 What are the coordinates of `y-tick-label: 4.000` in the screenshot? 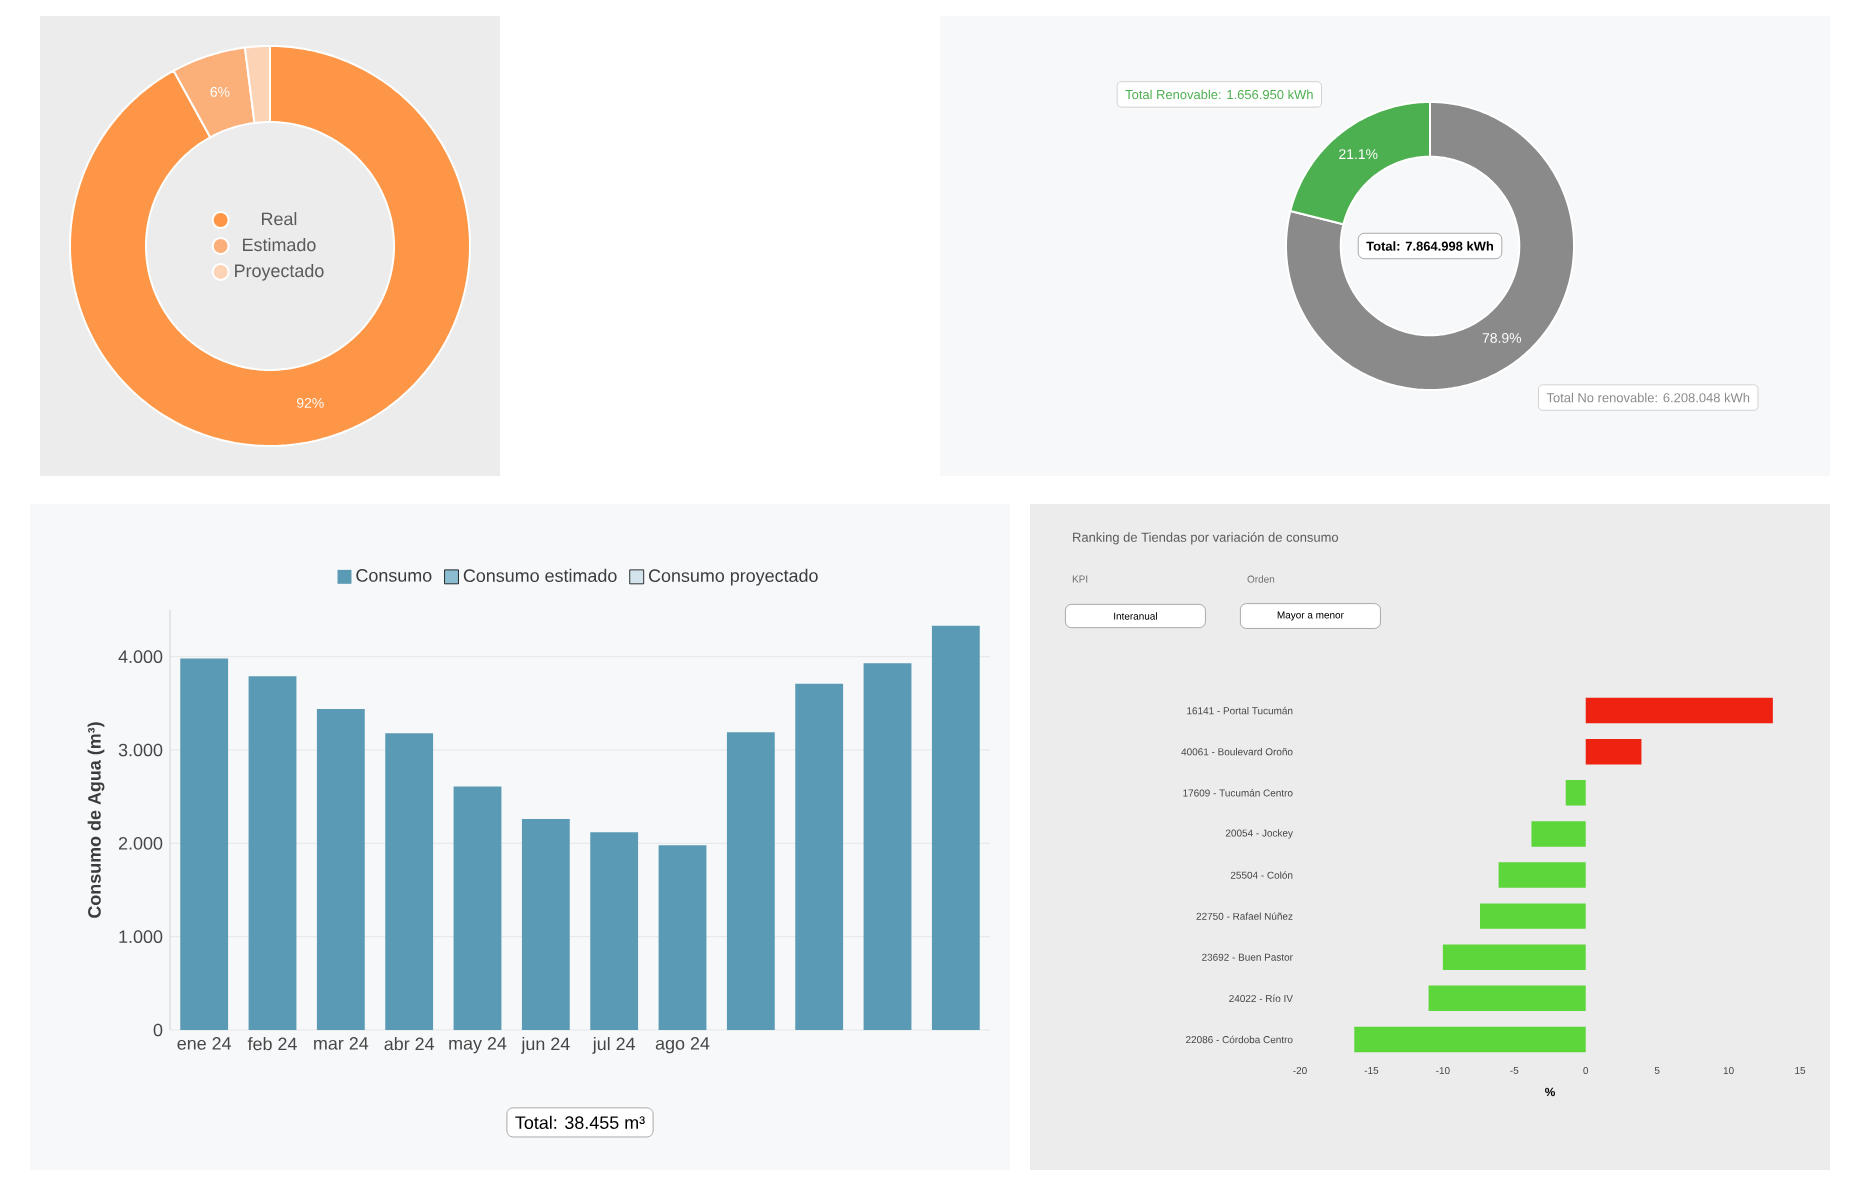 It's located at (140, 657).